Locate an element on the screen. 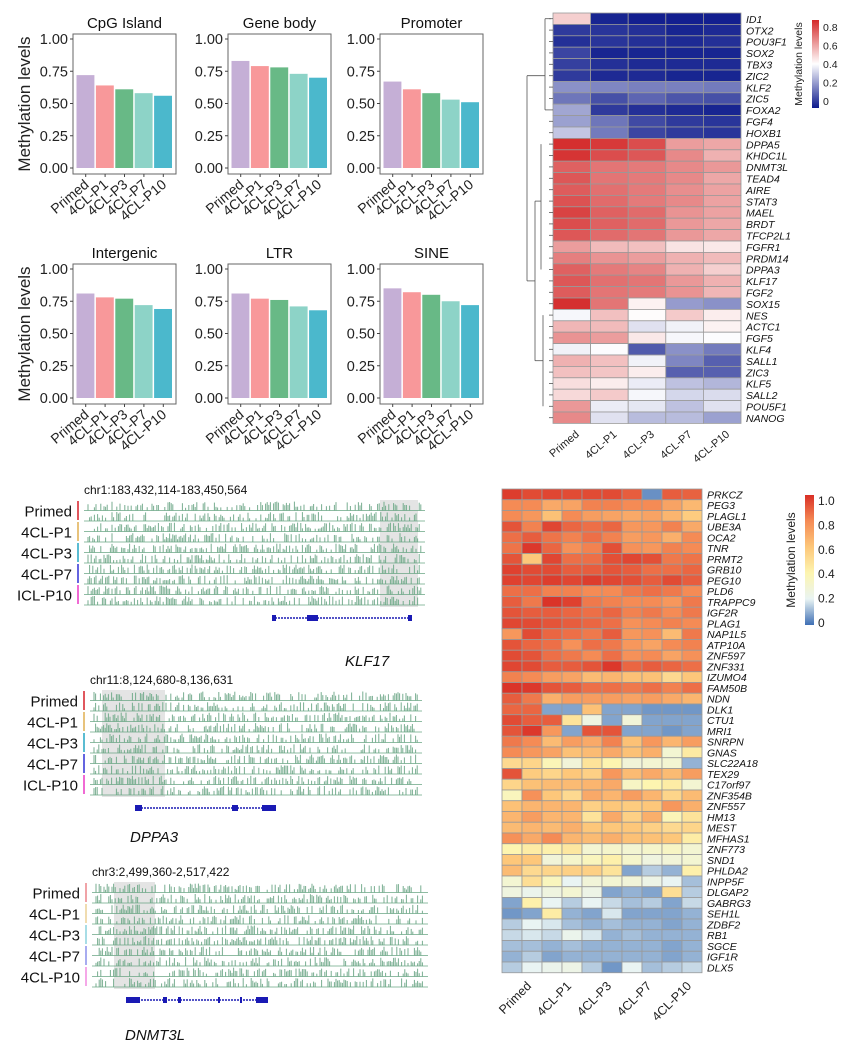  row-label: ZNF557 is located at coordinates (726, 807).